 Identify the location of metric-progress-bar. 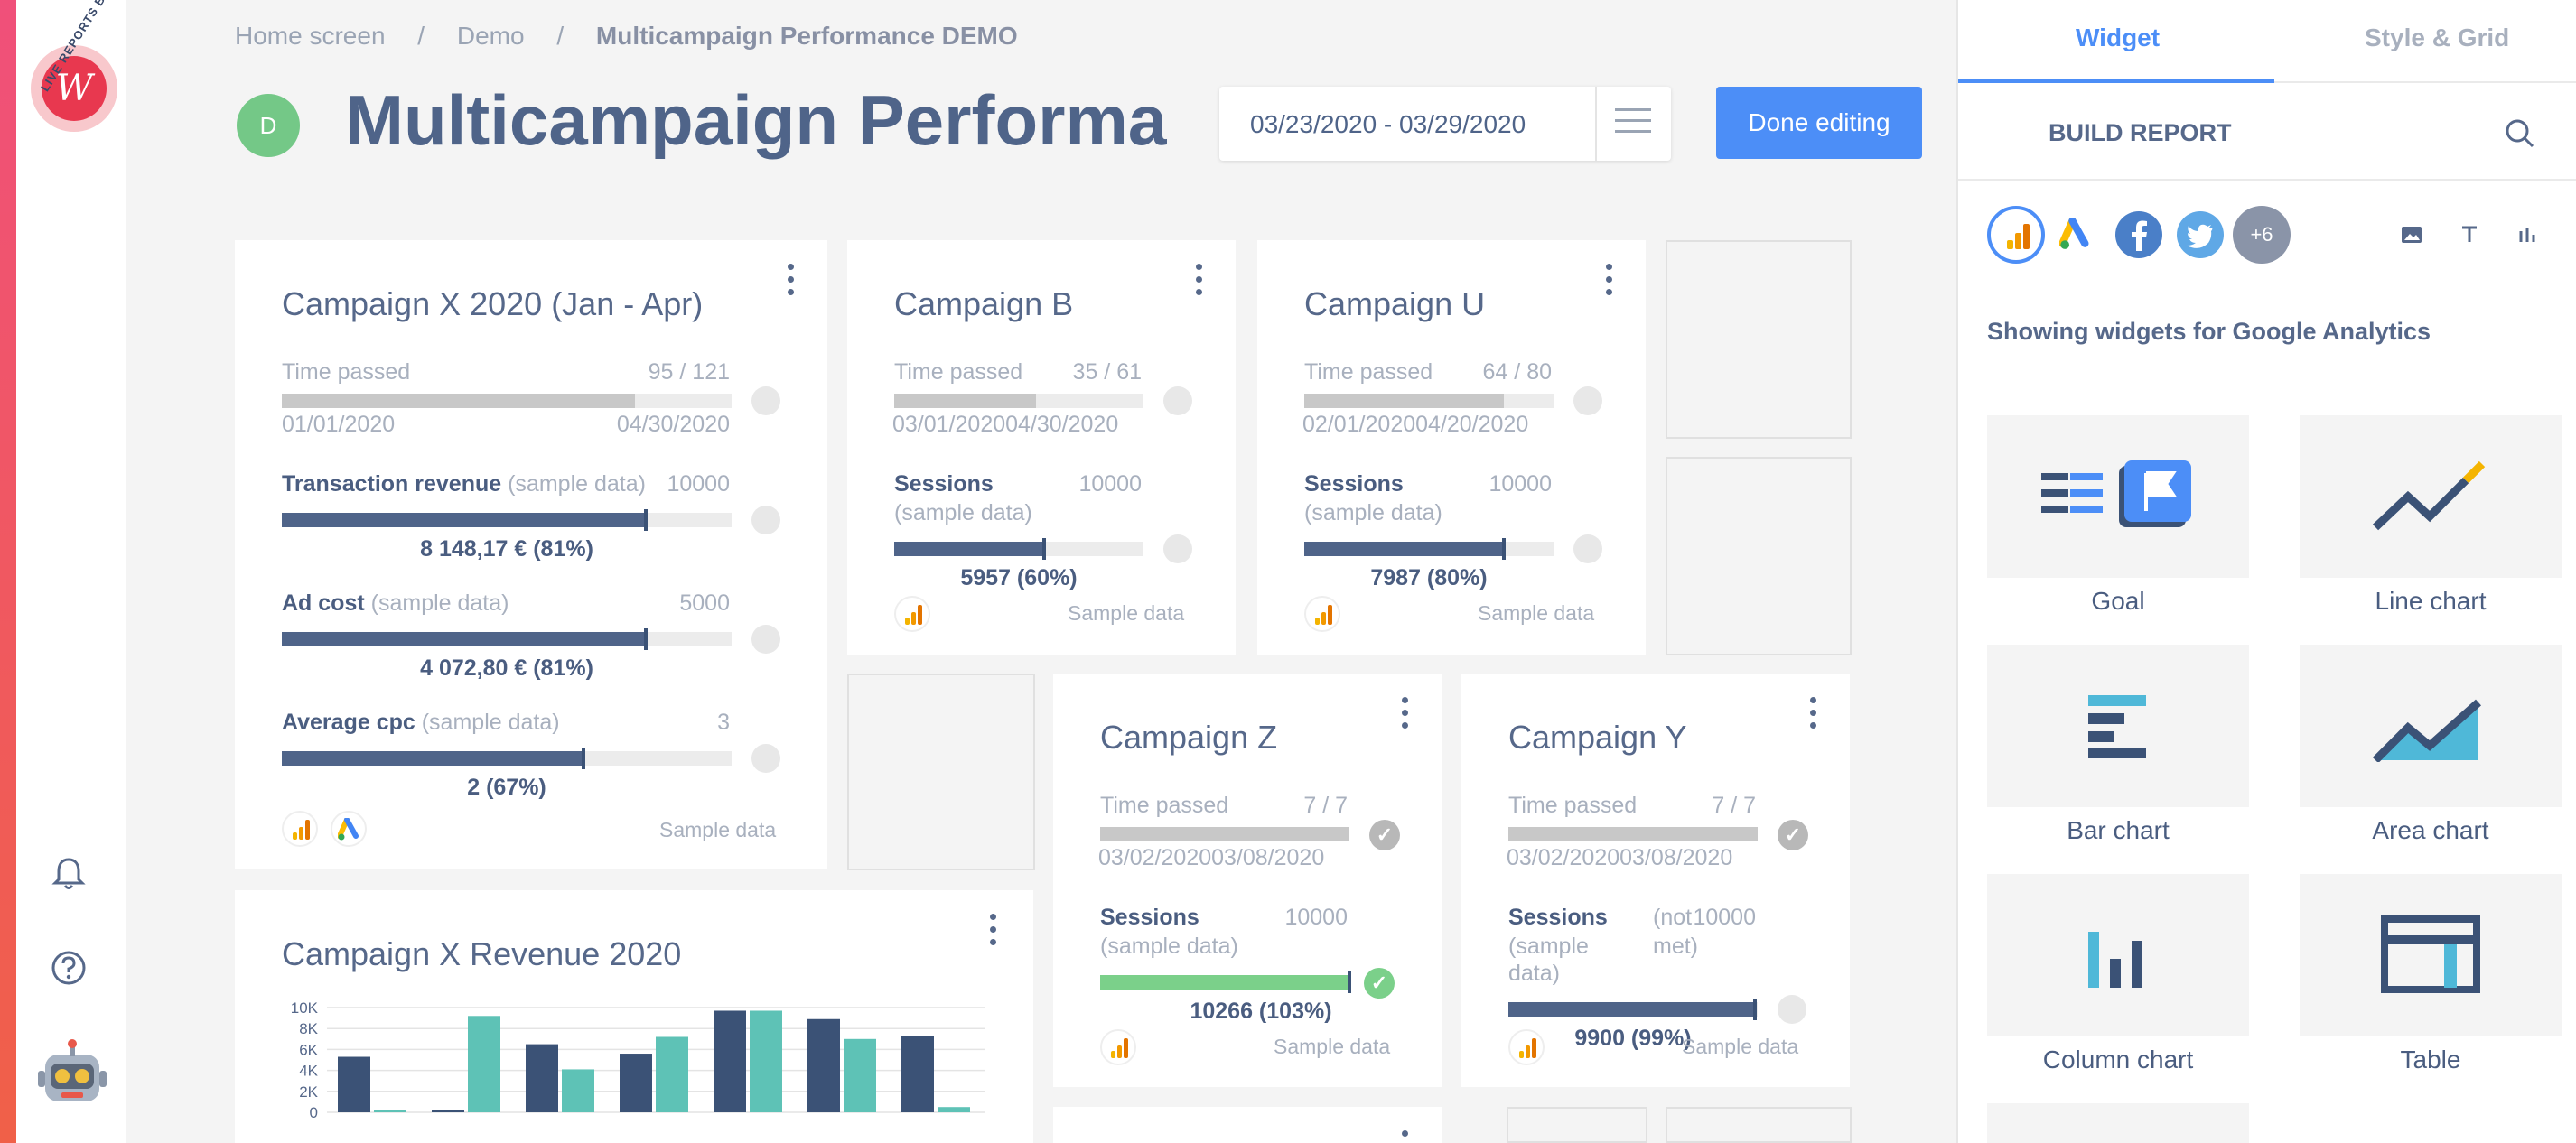
(507, 520).